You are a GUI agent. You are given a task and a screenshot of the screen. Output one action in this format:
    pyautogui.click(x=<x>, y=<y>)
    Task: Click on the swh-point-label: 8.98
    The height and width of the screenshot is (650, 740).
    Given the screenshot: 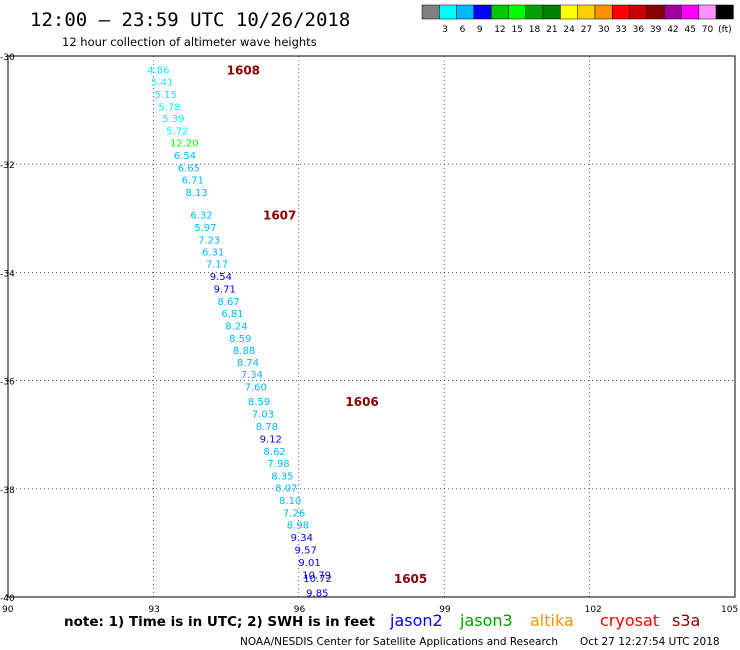 What is the action you would take?
    pyautogui.click(x=298, y=526)
    